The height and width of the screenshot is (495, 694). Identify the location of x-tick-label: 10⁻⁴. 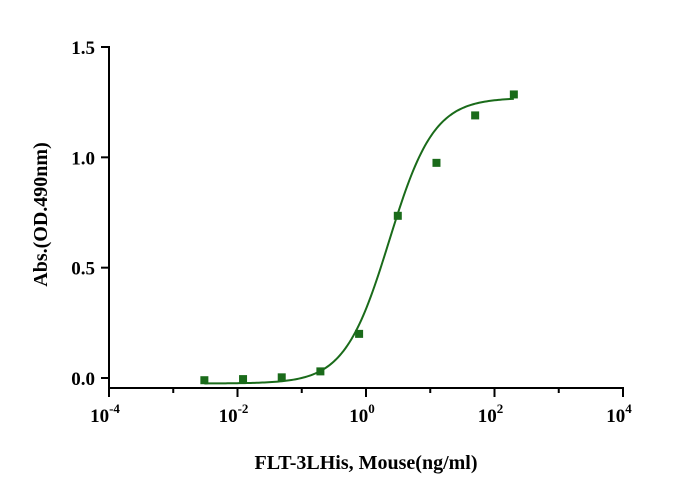
(105, 414).